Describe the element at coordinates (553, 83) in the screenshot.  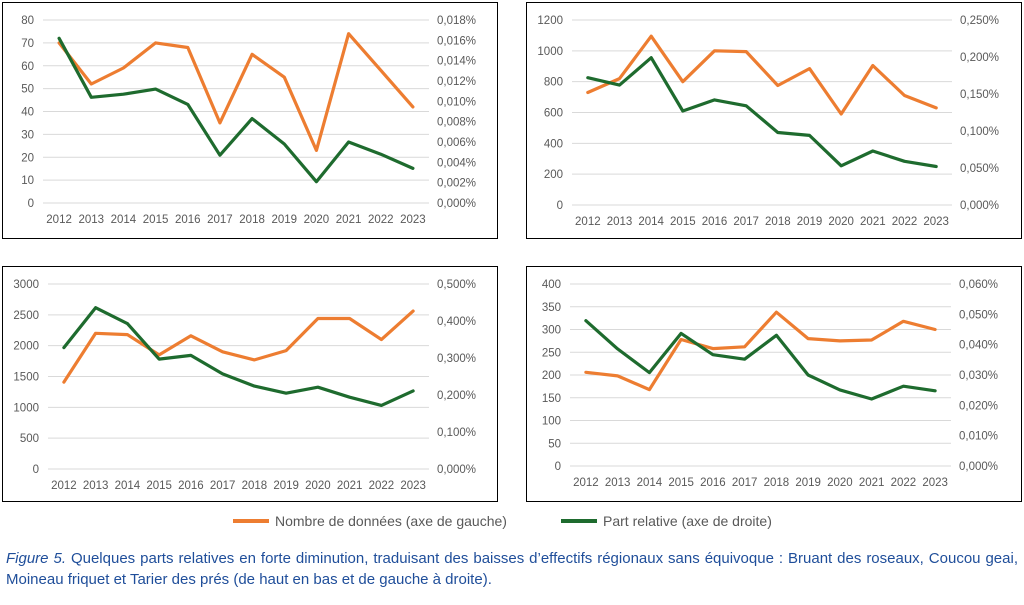
I see `y-left-tick-label: 800` at that location.